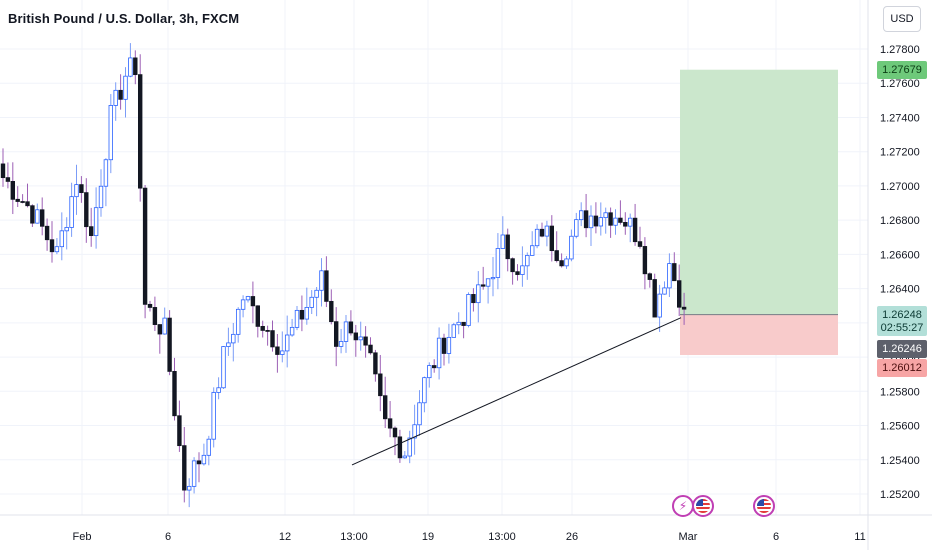 This screenshot has height=550, width=932. What do you see at coordinates (900, 255) in the screenshot?
I see `y-tick-label: 1.26600` at bounding box center [900, 255].